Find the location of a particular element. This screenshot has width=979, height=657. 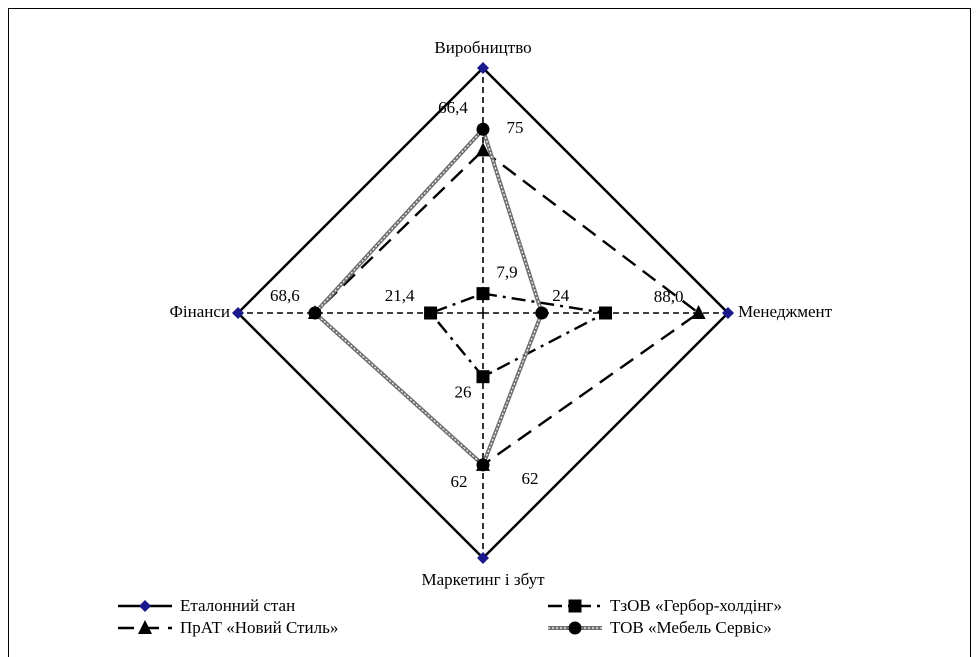

category-label: Маркетинг і збут is located at coordinates (483, 579).